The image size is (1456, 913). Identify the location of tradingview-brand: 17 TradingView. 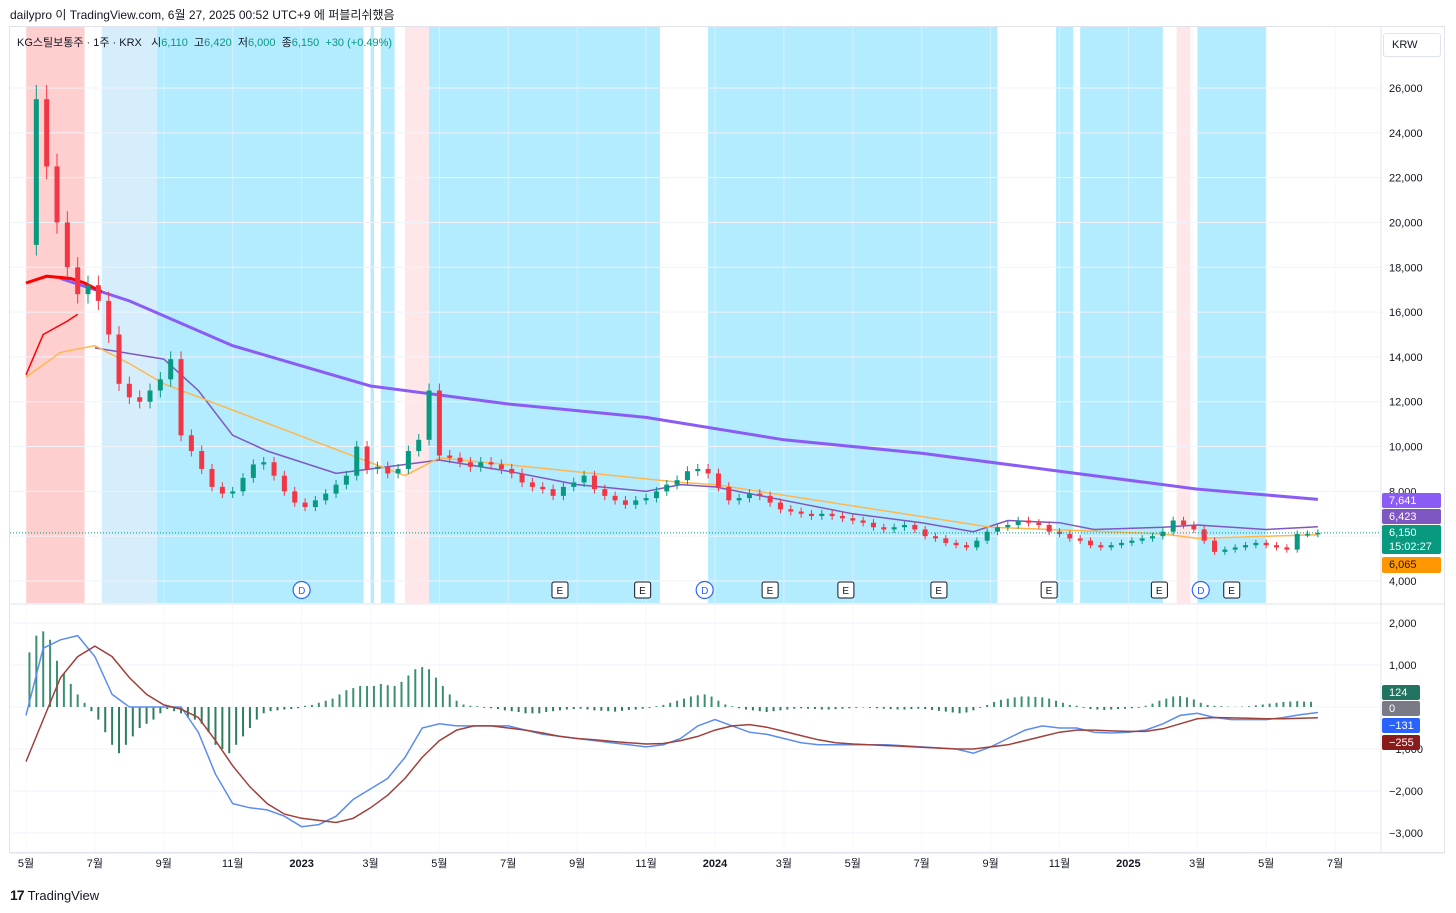
(54, 895).